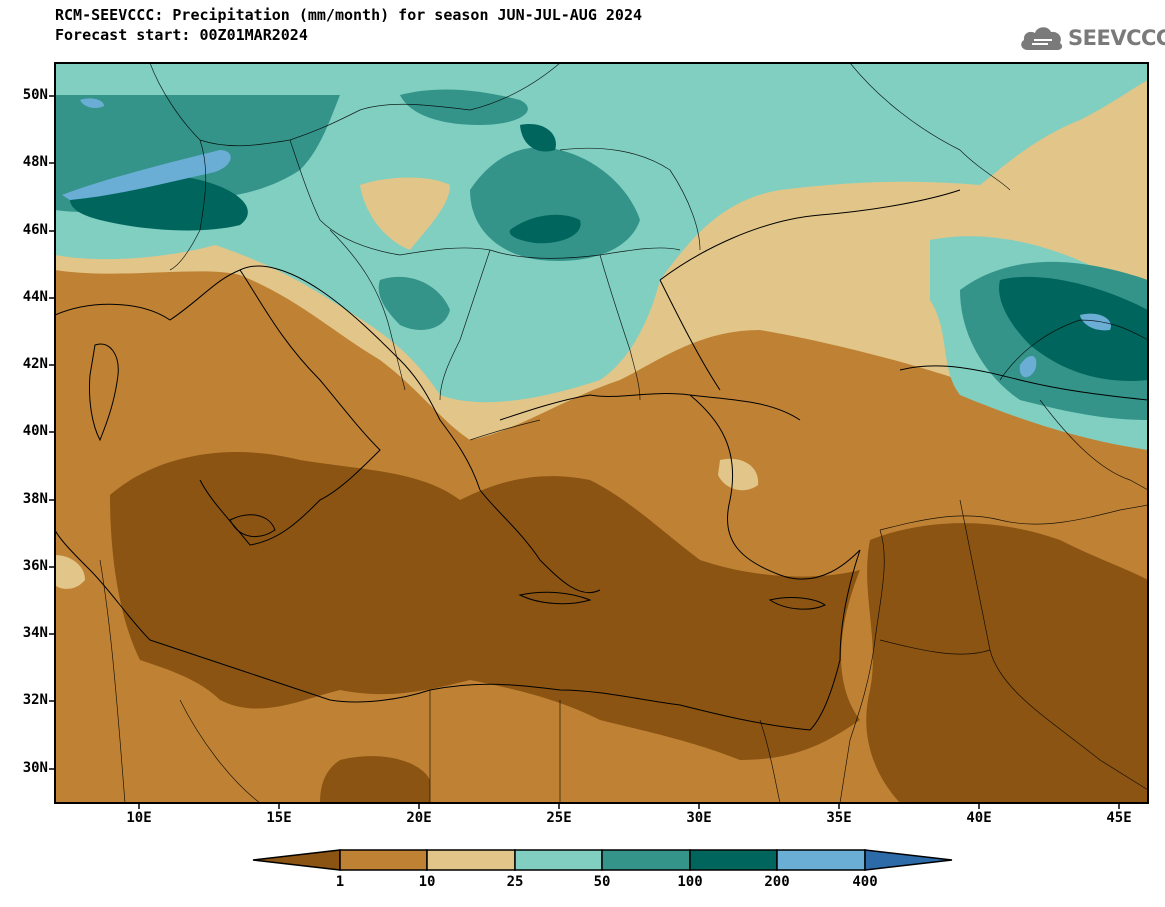 The height and width of the screenshot is (907, 1165). I want to click on colorbar-label: 200, so click(777, 882).